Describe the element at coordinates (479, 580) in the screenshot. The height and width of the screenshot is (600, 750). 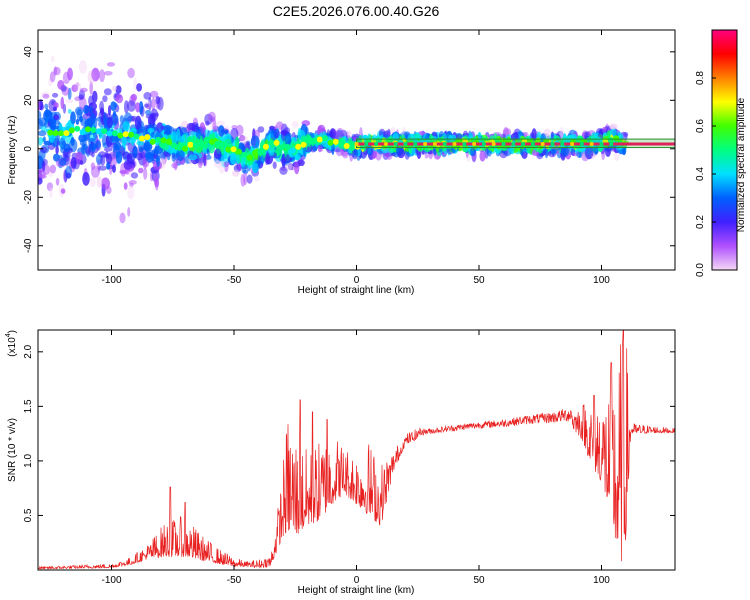
I see `x-tick-label: 50` at that location.